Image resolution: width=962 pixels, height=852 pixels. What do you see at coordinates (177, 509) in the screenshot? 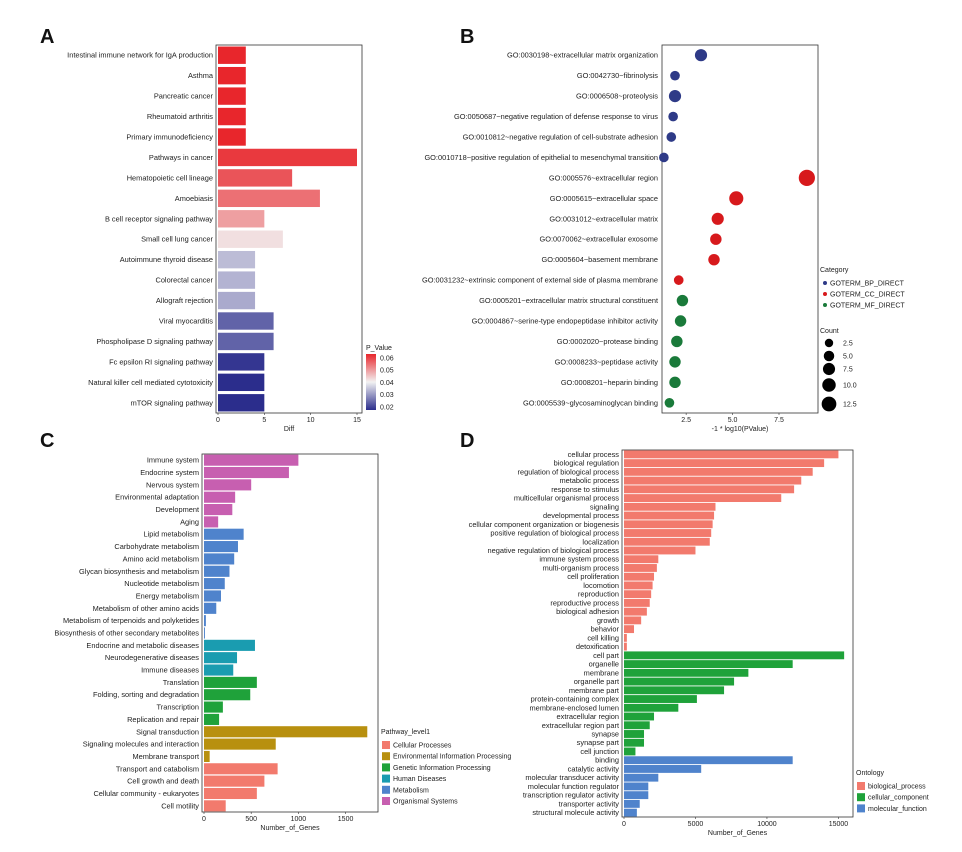
I see `panel-c-category-label: Development` at bounding box center [177, 509].